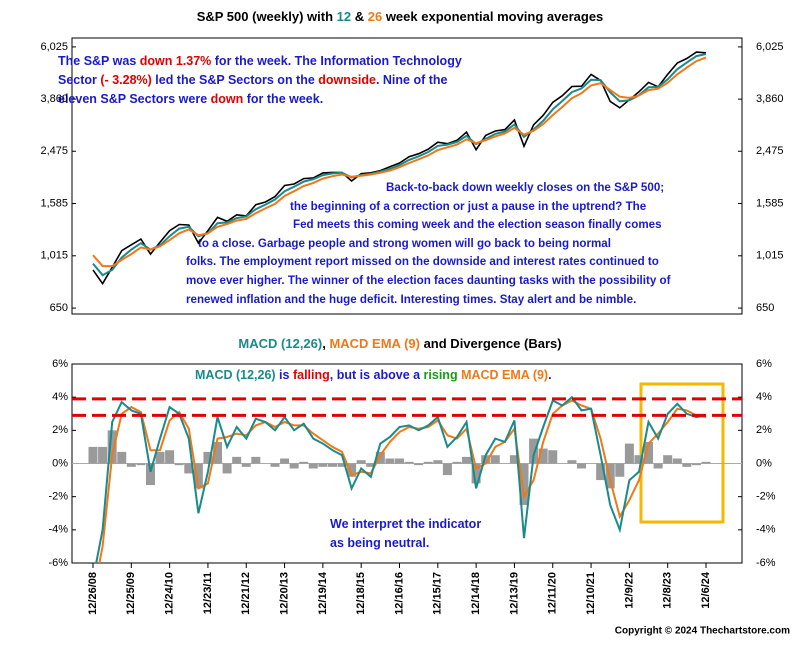 This screenshot has width=800, height=645. I want to click on text-segment: rising, so click(441, 375).